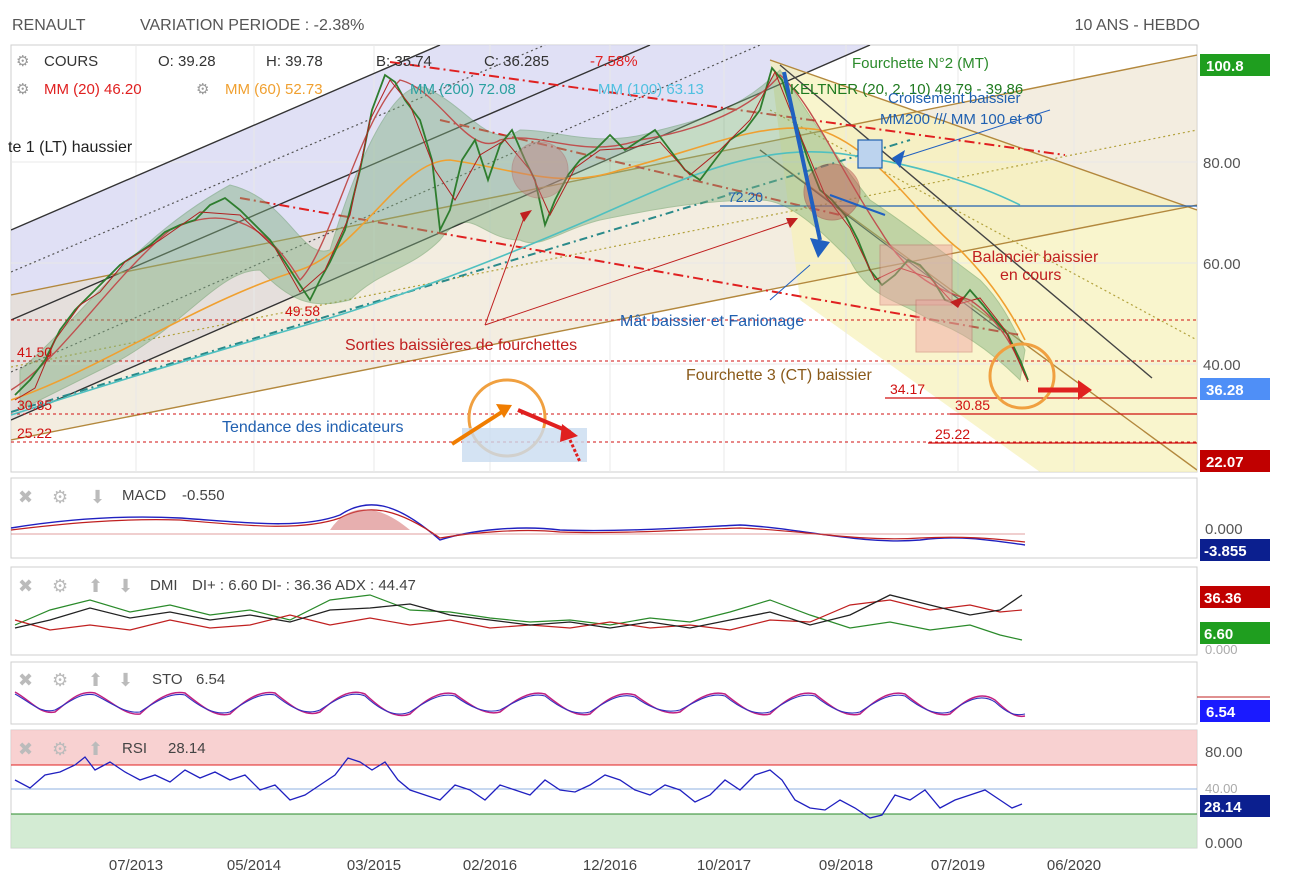 The height and width of the screenshot is (890, 1294). Describe the element at coordinates (516, 61) in the screenshot. I see `close-value: C: 36.285` at that location.